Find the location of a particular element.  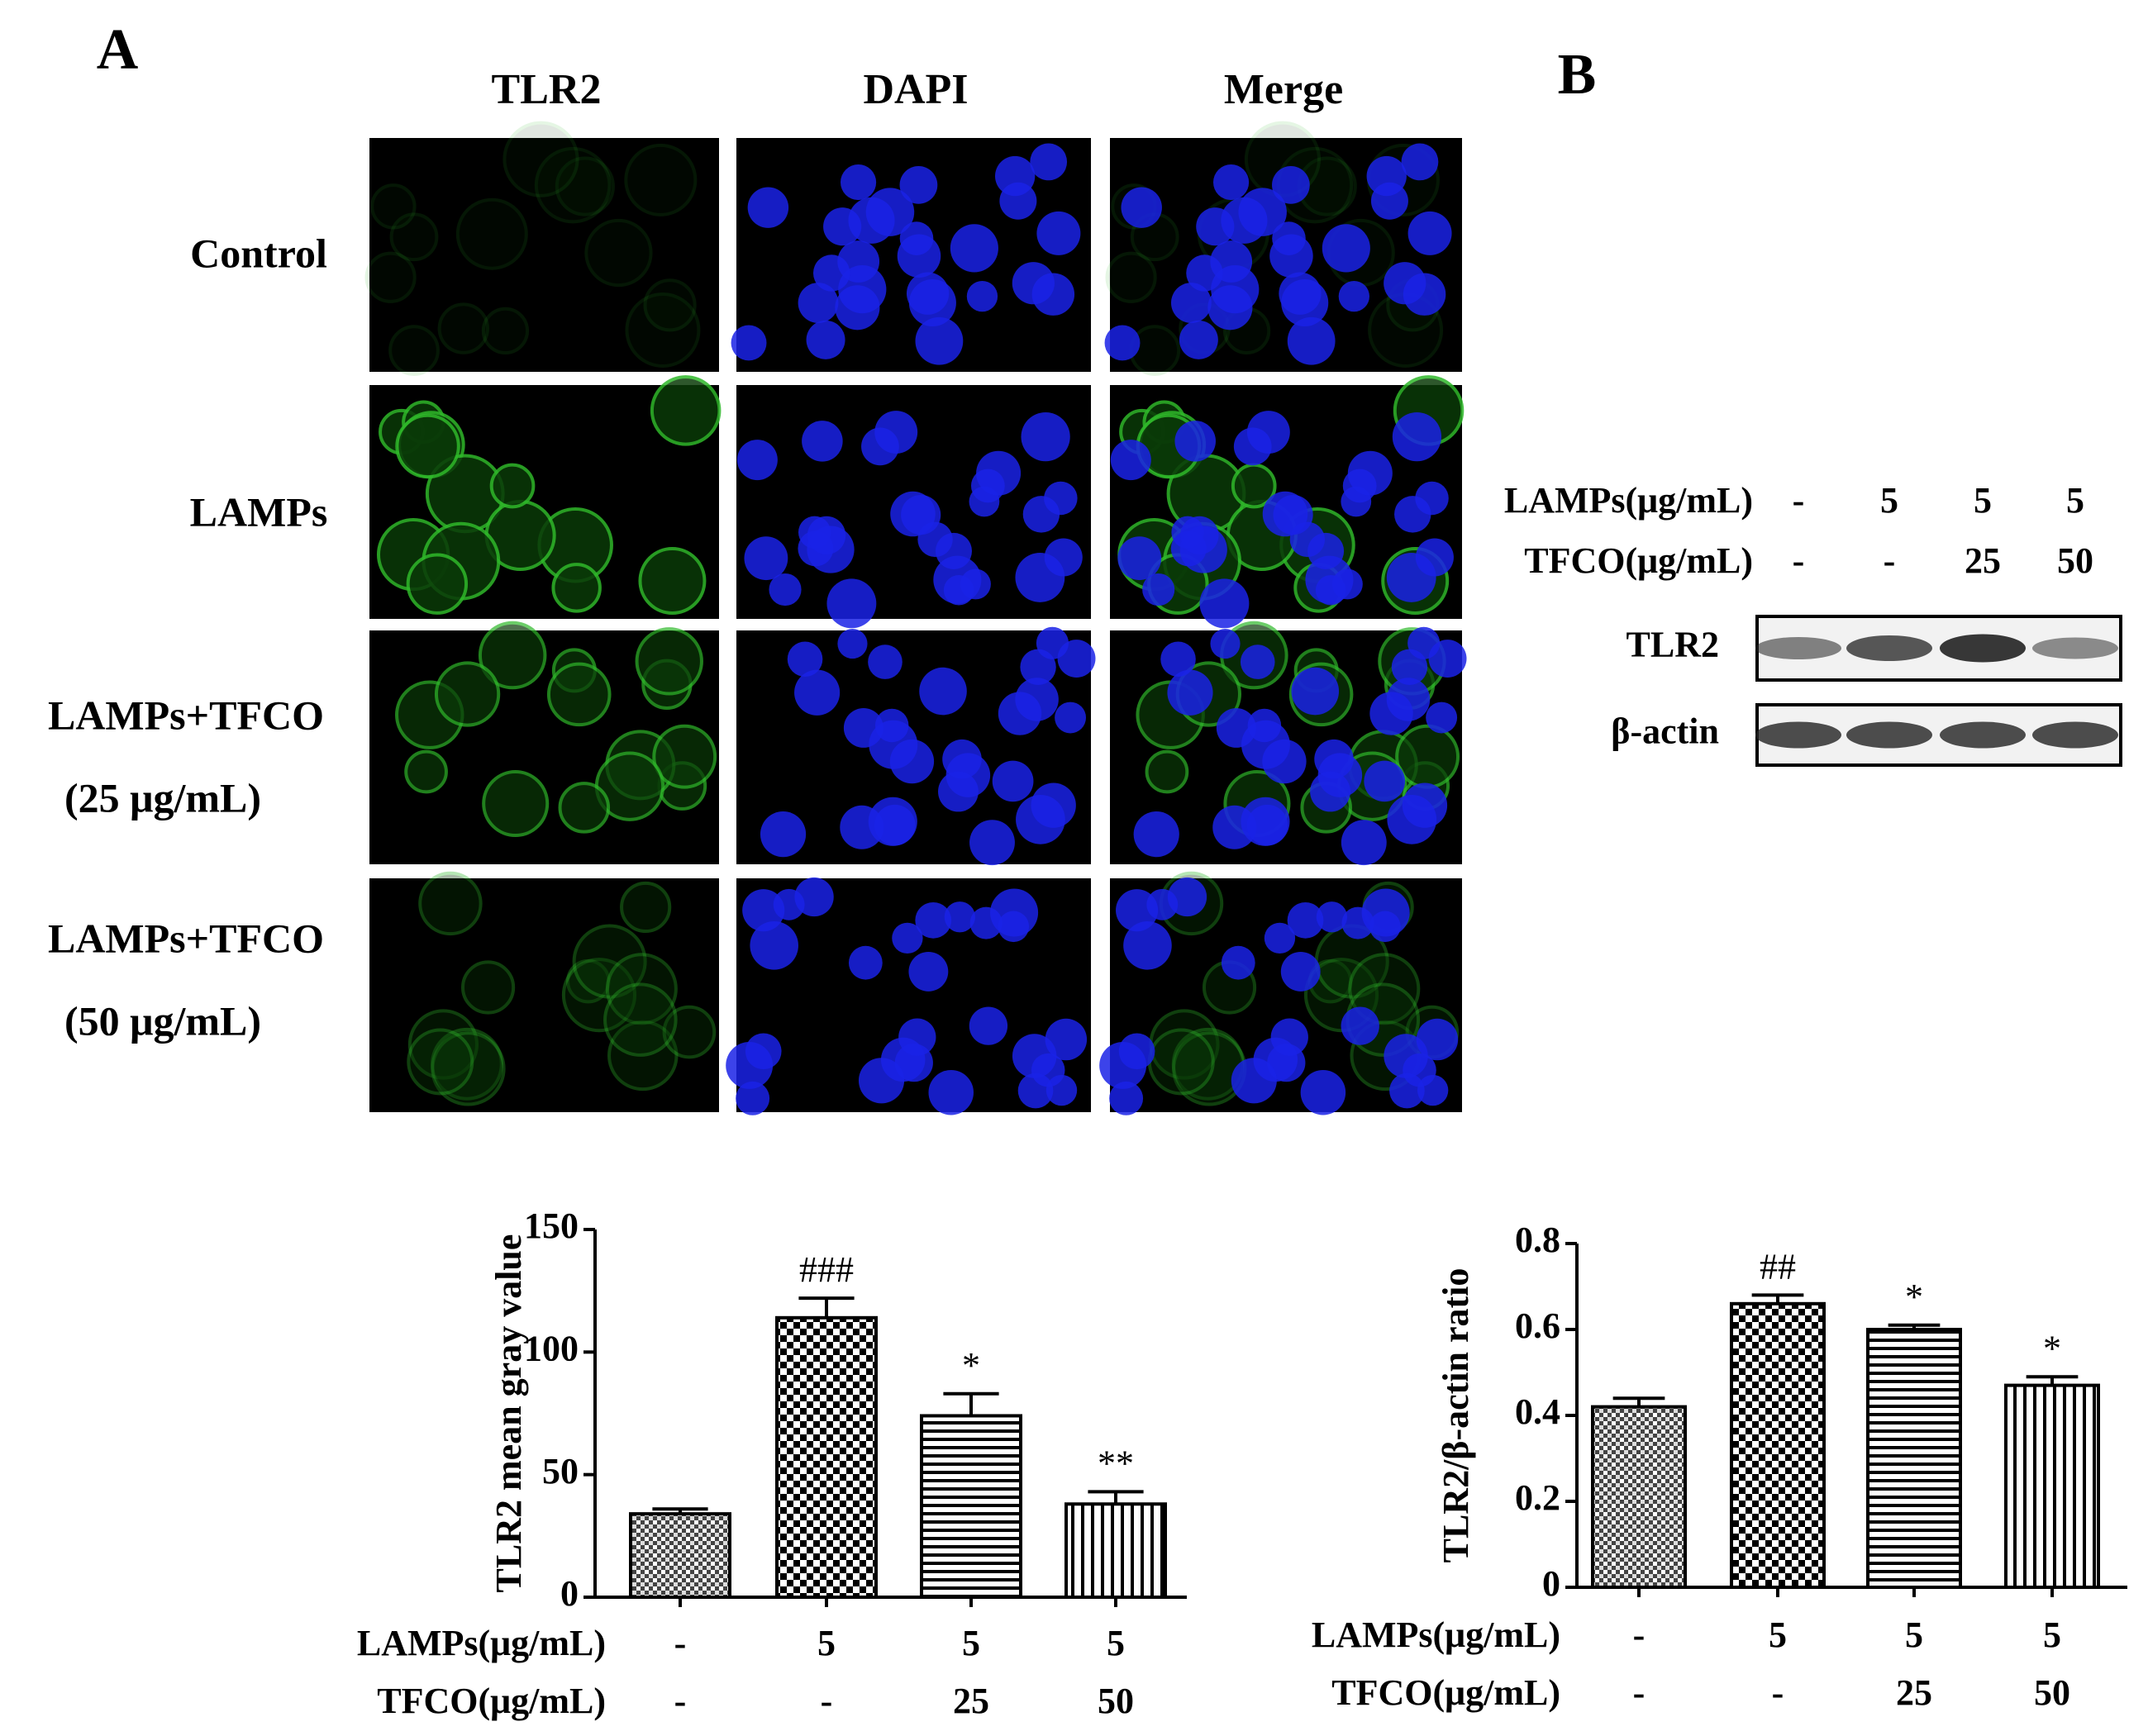

micrograph-background is located at coordinates (544, 995).